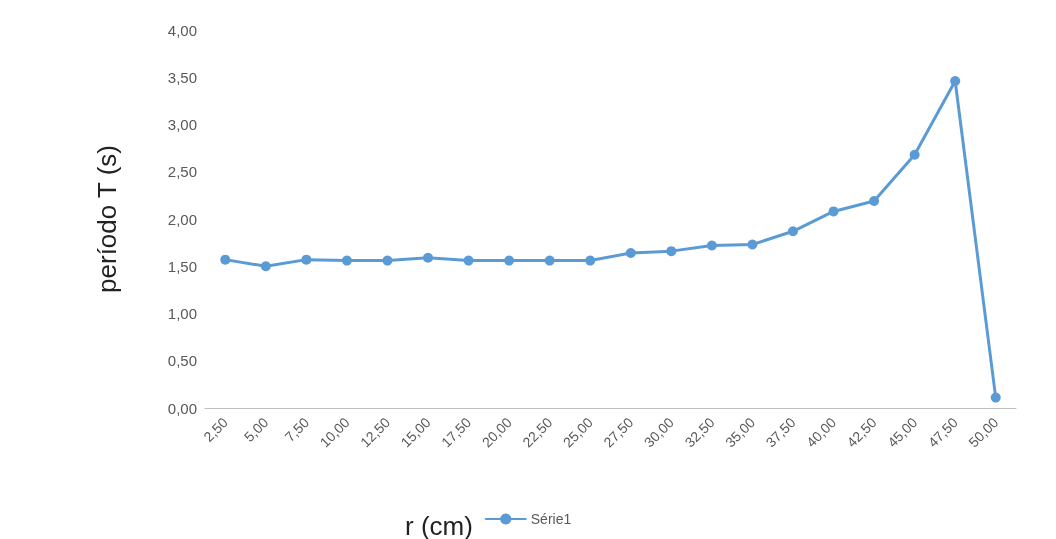 Image resolution: width=1056 pixels, height=539 pixels. What do you see at coordinates (182, 266) in the screenshot?
I see `y-tick-label: 1,50` at bounding box center [182, 266].